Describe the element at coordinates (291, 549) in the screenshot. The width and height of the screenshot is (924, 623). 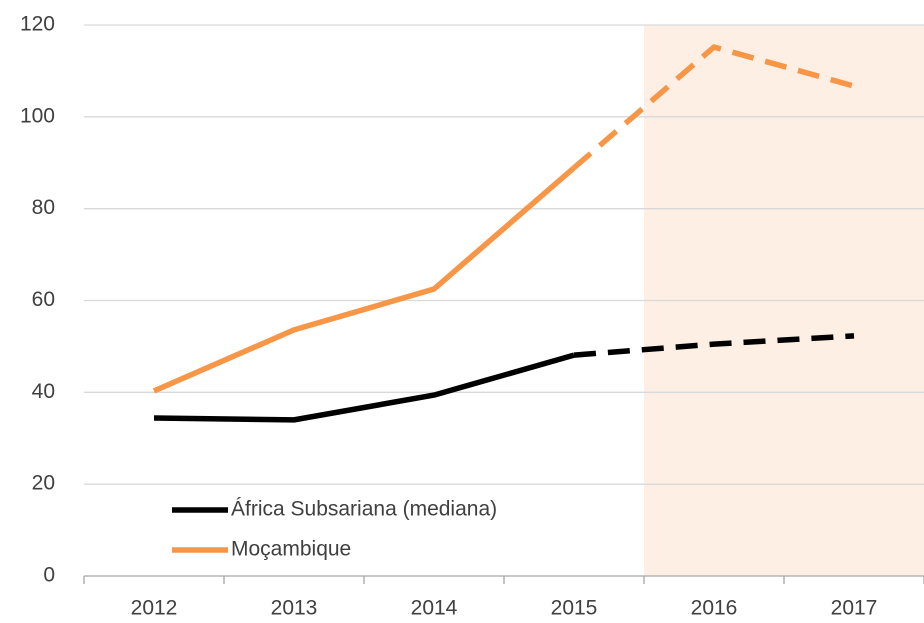
I see `legend-label: Moçambique` at that location.